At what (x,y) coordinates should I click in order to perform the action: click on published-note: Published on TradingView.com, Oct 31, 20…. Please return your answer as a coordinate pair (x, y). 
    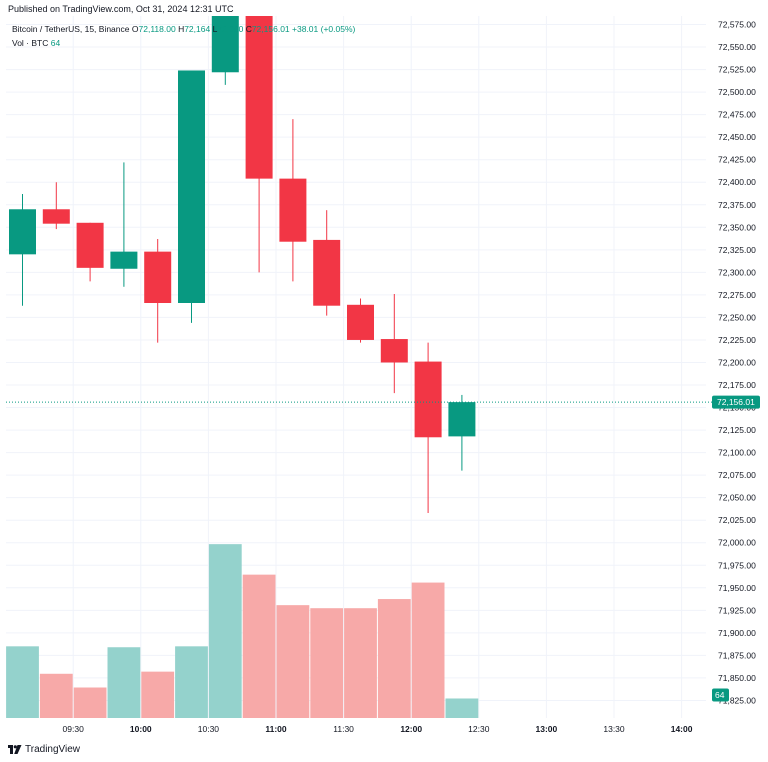
    Looking at the image, I should click on (121, 9).